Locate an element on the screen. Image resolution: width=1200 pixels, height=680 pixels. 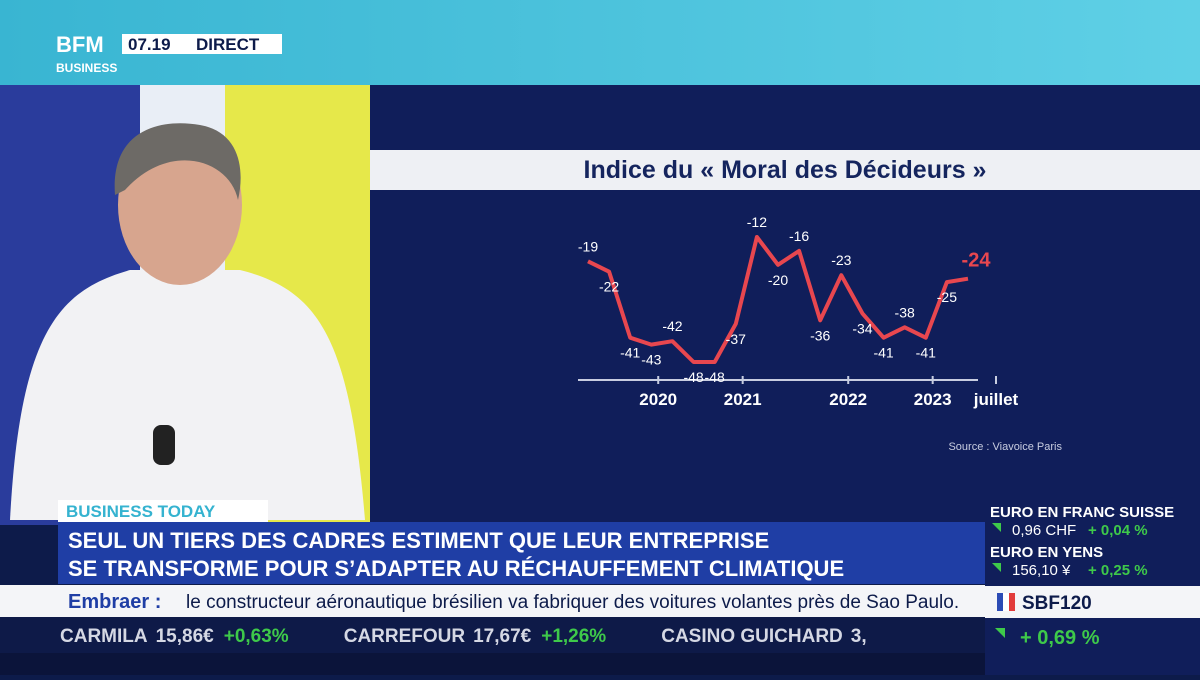
data-label: -25 is located at coordinates (947, 297).